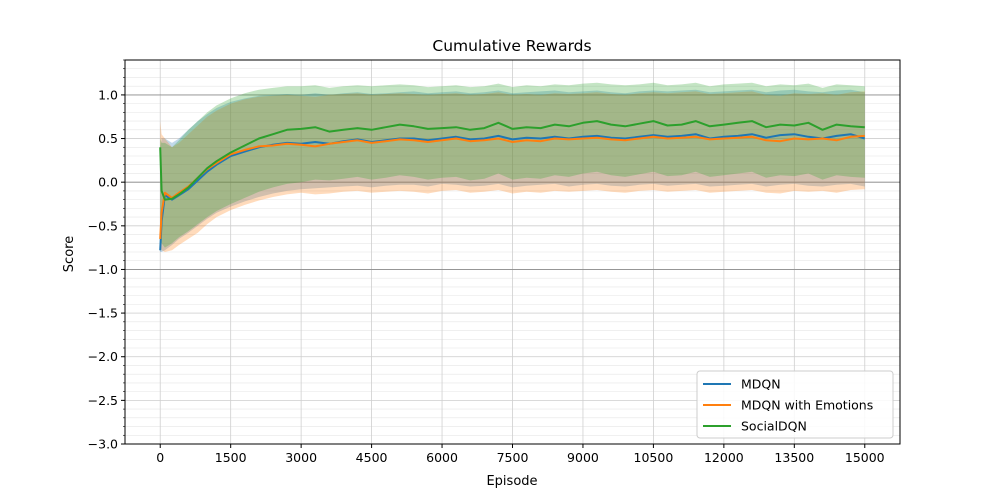  I want to click on legend: MDQN MDQN with Emotions SocialDQN, so click(795, 404).